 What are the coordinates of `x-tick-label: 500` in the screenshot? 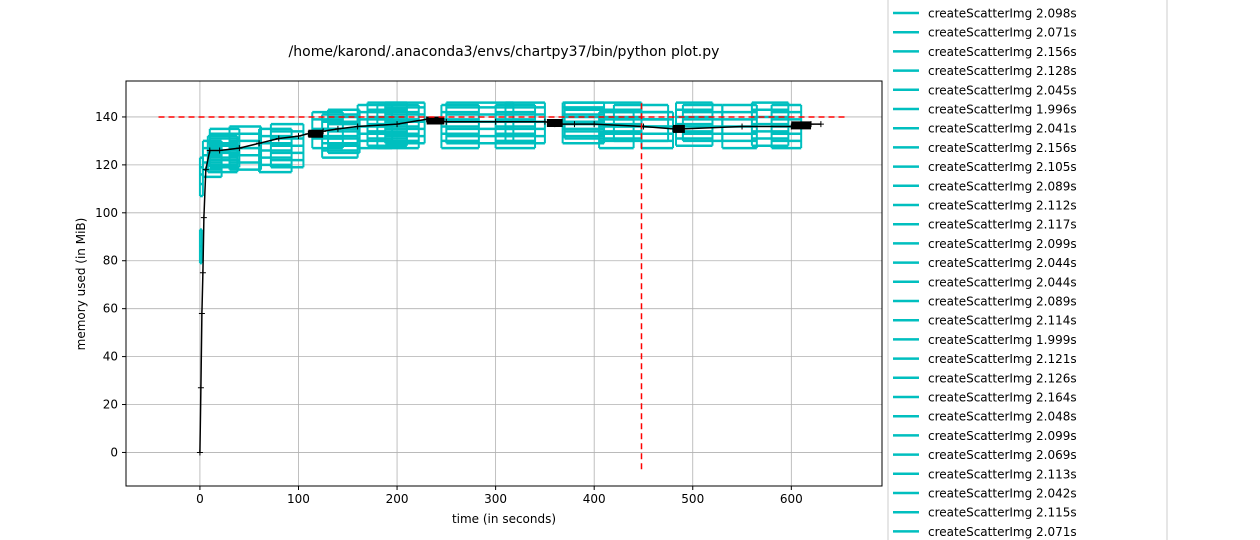 It's located at (692, 499).